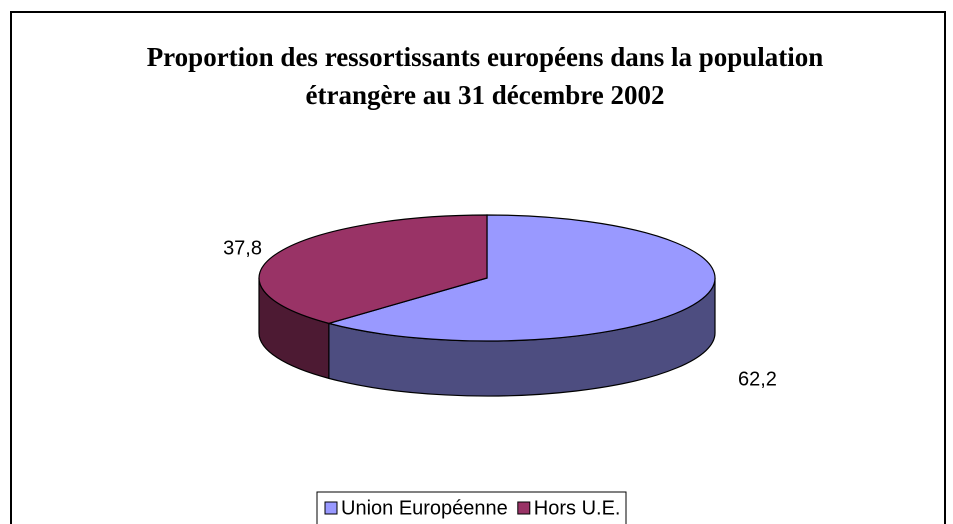 This screenshot has width=953, height=524. I want to click on legend-label: Hors U.E., so click(577, 508).